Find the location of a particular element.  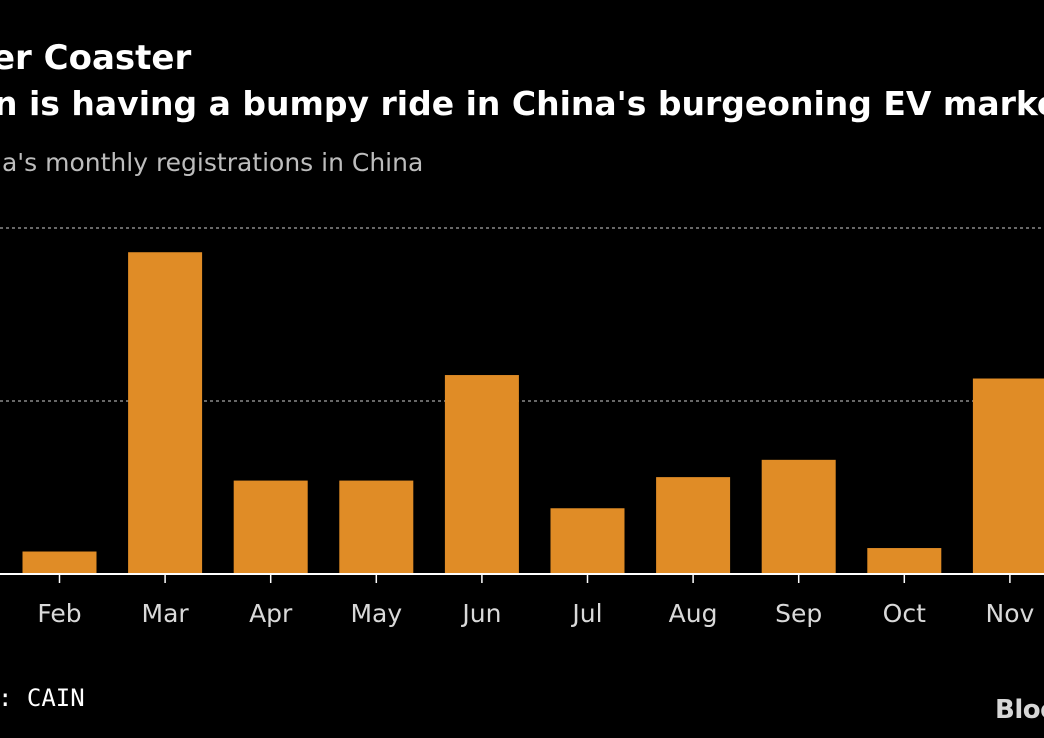

bloomberg-logo: Bloo is located at coordinates (1019, 710).